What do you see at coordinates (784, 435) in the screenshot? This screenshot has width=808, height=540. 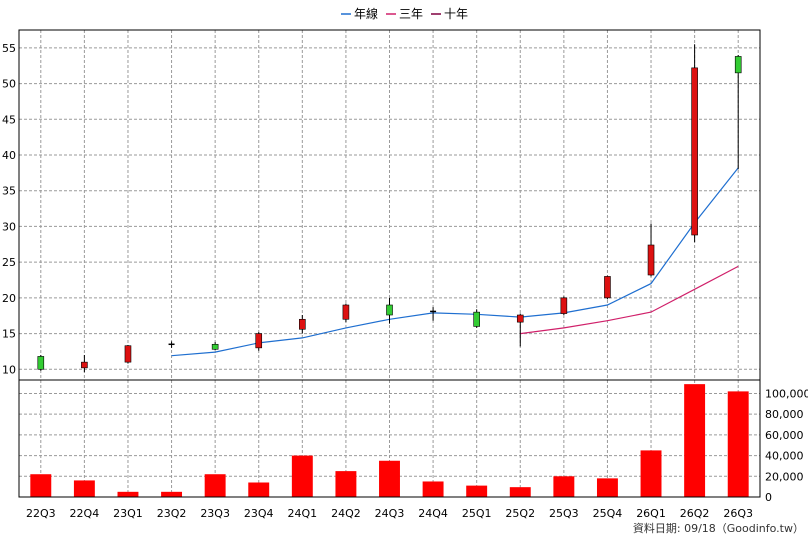 I see `volume-tick-label: 60,000` at bounding box center [784, 435].